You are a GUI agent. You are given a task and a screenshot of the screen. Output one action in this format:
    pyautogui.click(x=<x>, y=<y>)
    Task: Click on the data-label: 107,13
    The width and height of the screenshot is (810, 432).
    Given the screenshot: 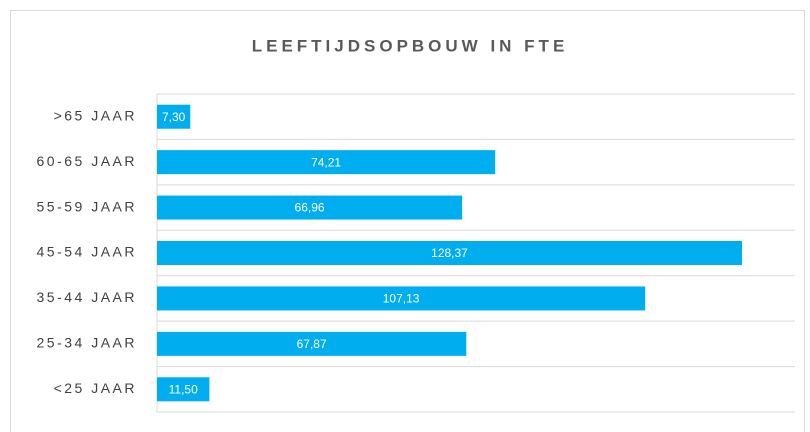 What is the action you would take?
    pyautogui.click(x=401, y=299)
    